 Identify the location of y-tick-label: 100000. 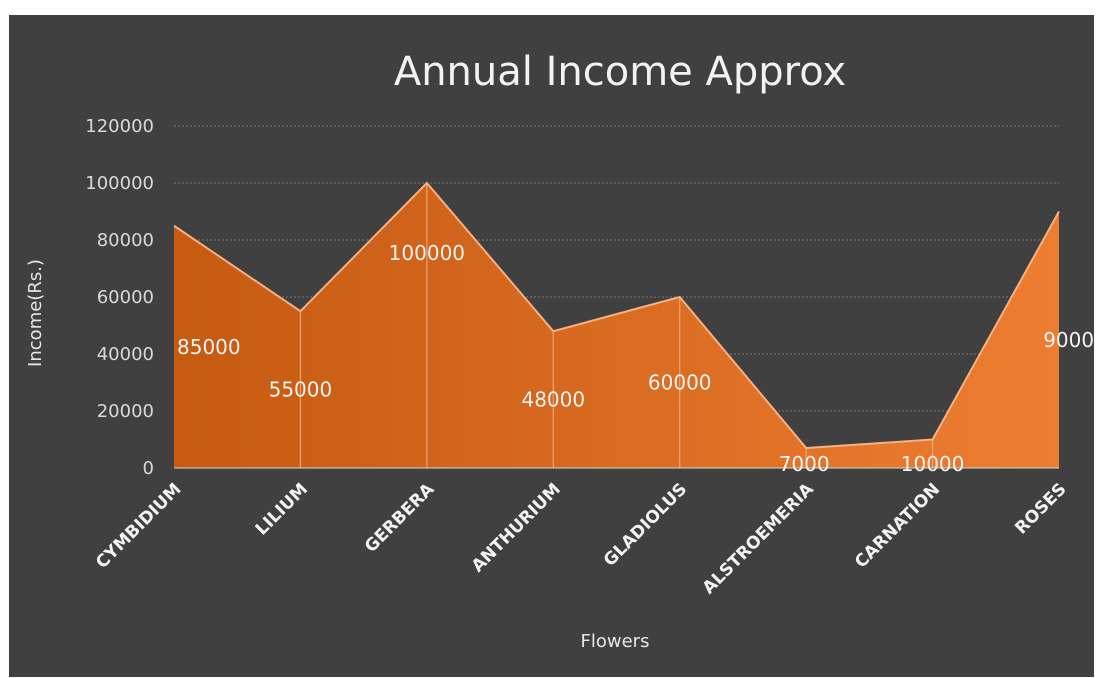
(119, 183).